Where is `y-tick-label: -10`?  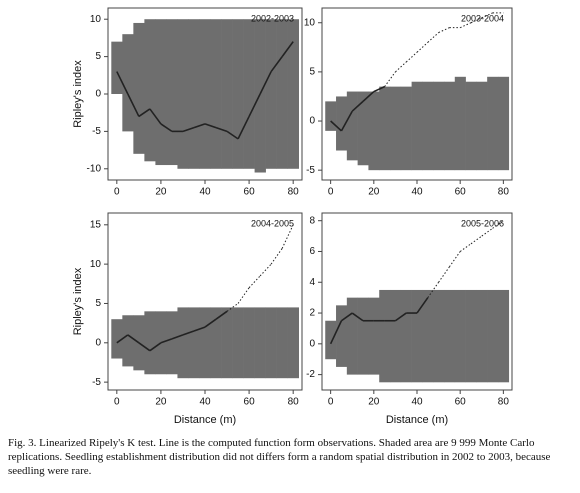 y-tick-label: -10 is located at coordinates (94, 168).